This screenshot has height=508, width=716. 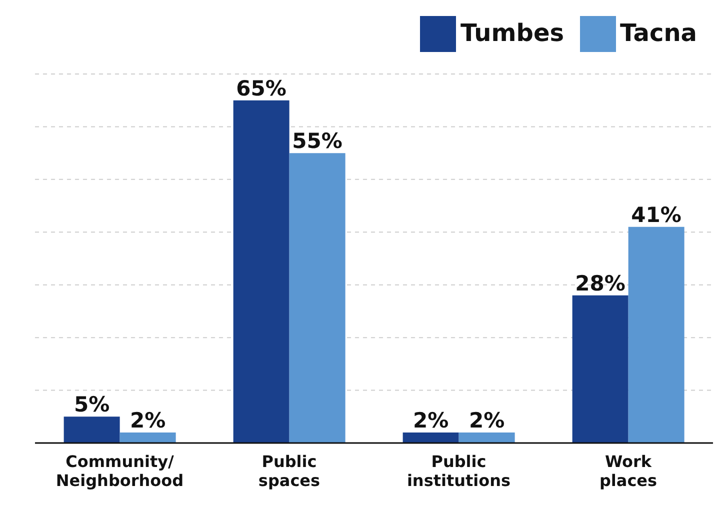 What do you see at coordinates (458, 471) in the screenshot?
I see `x-tick-label: Public institutions` at bounding box center [458, 471].